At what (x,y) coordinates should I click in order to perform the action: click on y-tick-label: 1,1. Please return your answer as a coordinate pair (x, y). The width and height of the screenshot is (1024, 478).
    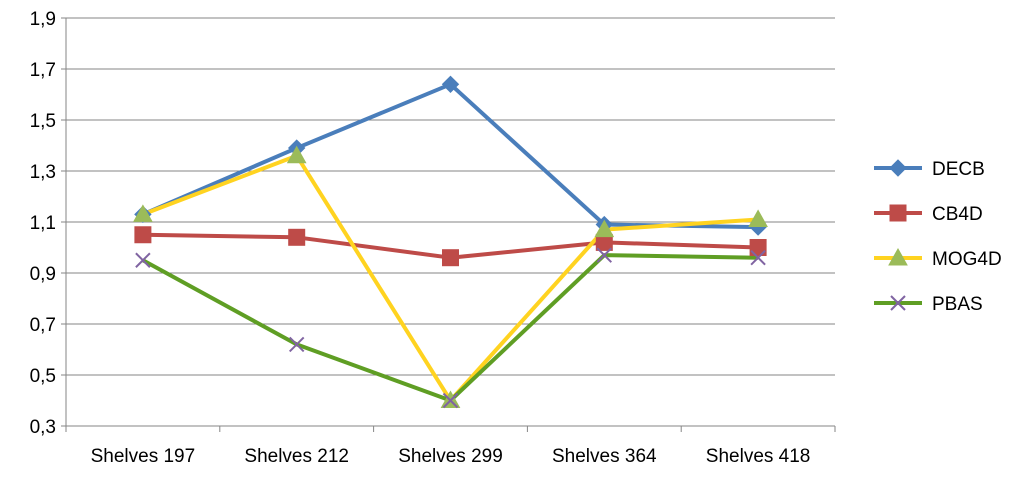
    Looking at the image, I should click on (43, 223).